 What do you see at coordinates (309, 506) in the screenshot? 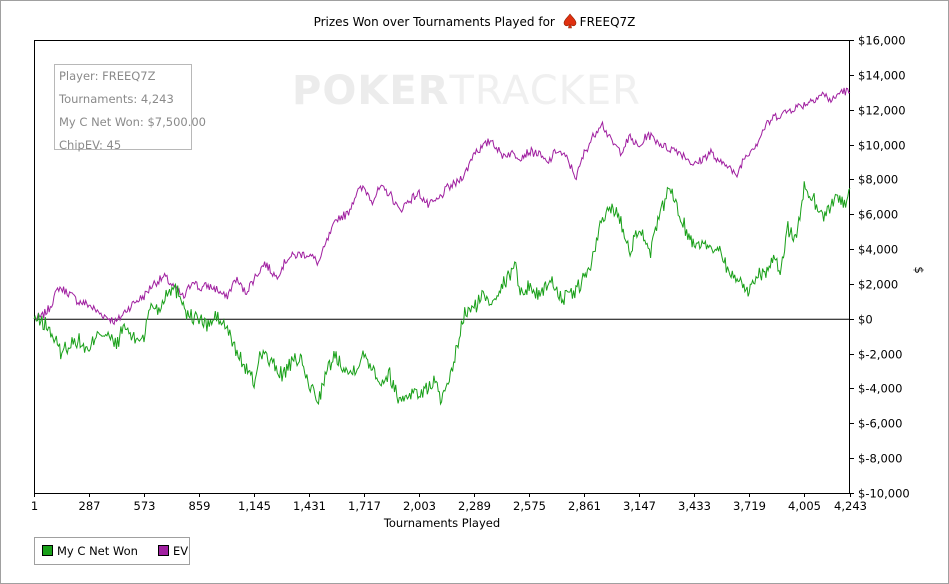
I see `x-tick-label: 1,431` at bounding box center [309, 506].